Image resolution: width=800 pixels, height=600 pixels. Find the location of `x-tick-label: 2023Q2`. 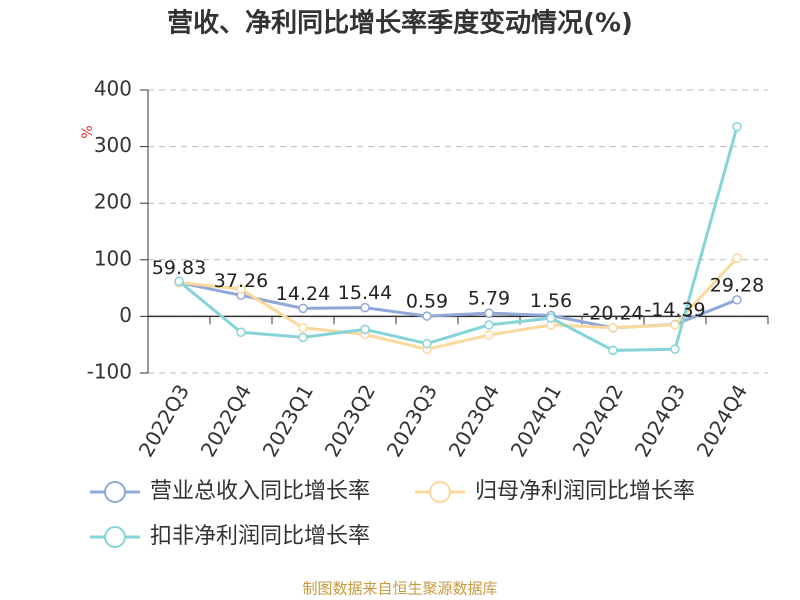

x-tick-label: 2023Q2 is located at coordinates (350, 420).